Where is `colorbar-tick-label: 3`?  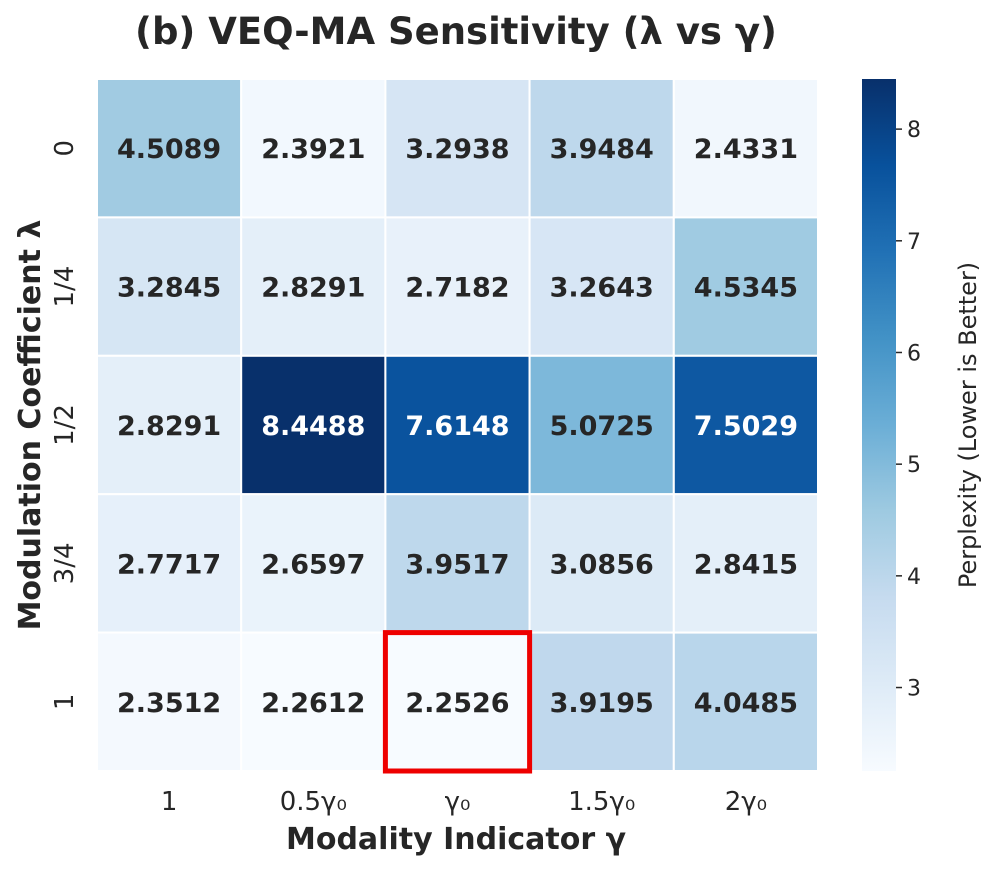 colorbar-tick-label: 3 is located at coordinates (914, 689).